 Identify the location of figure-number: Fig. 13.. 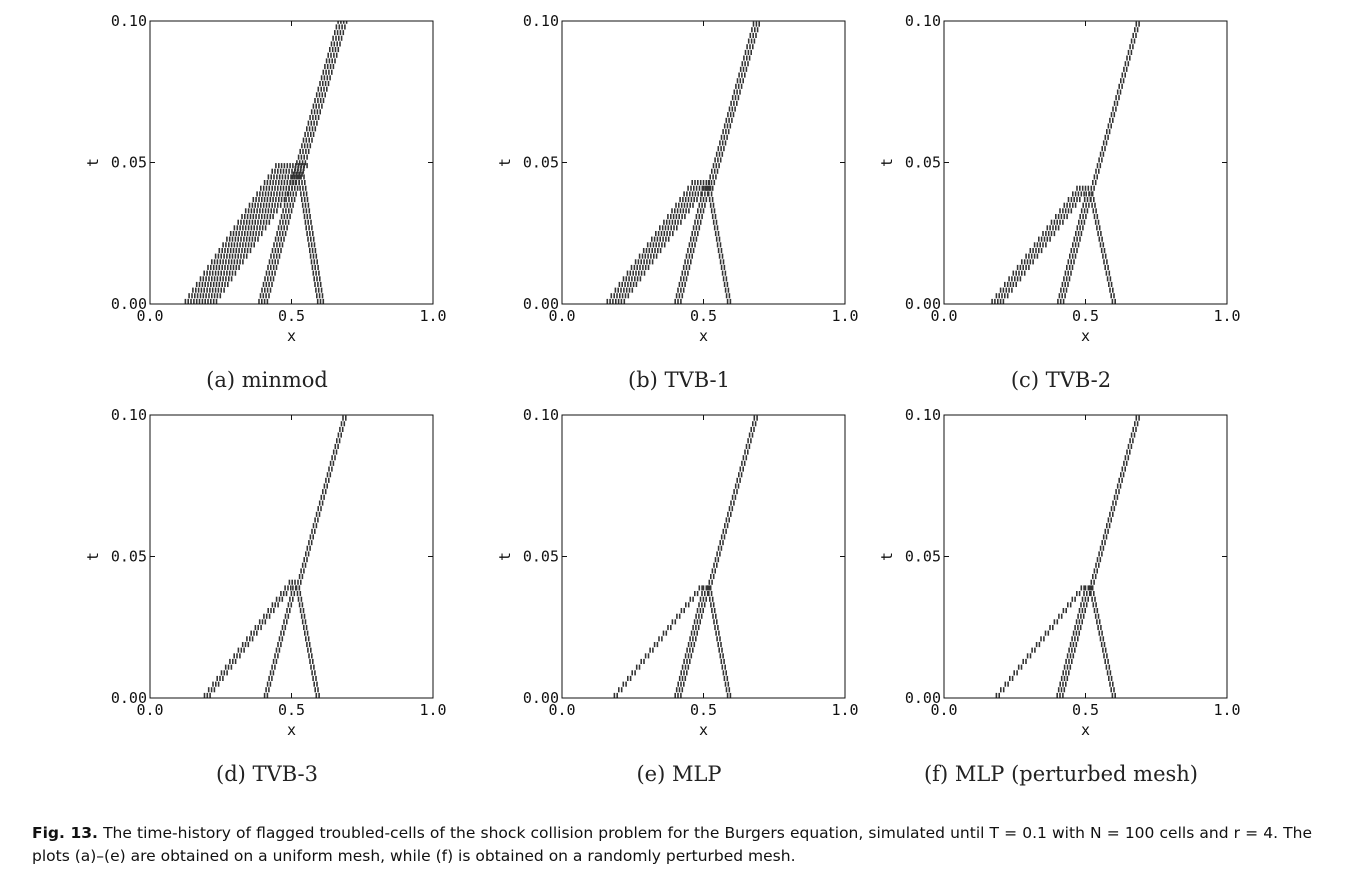
(65, 833).